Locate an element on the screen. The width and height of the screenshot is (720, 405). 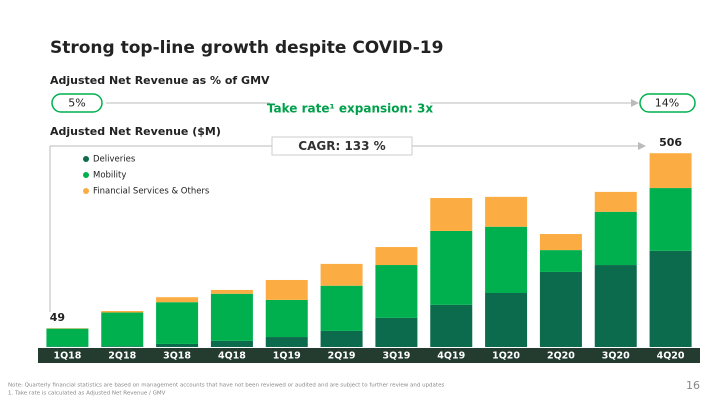
x-tick-label: 3Q20 is located at coordinates (616, 356).